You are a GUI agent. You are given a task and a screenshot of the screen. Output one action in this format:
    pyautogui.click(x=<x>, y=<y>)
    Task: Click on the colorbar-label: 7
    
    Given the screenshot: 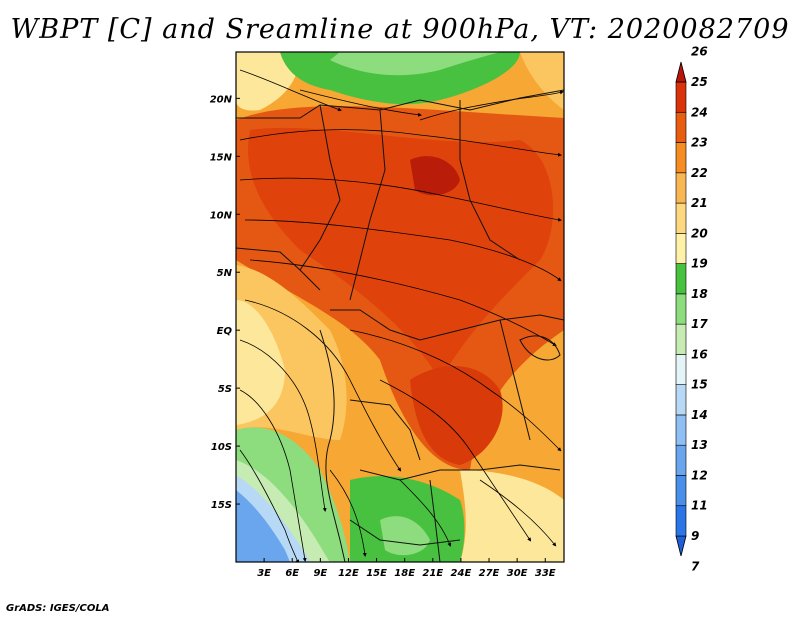 What is the action you would take?
    pyautogui.click(x=695, y=566)
    